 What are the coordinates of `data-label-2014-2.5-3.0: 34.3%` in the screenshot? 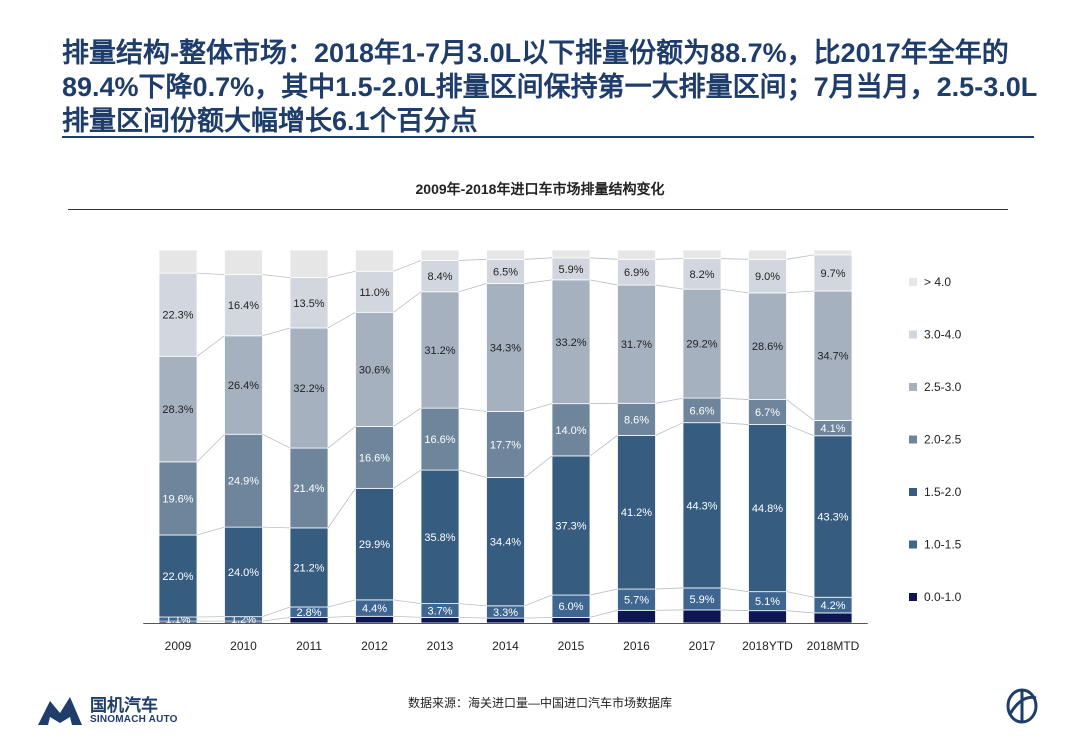 It's located at (505, 349).